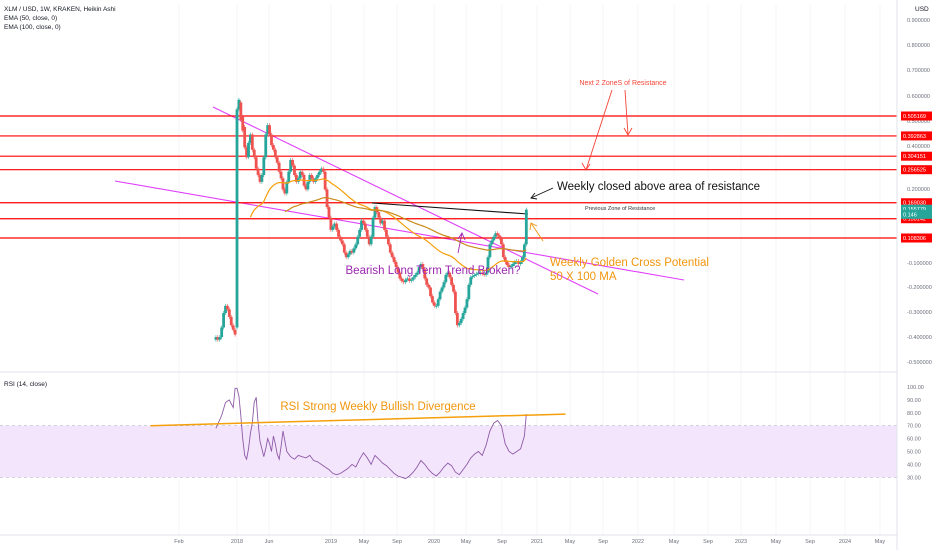  I want to click on resistance-price-tag, so click(916, 238).